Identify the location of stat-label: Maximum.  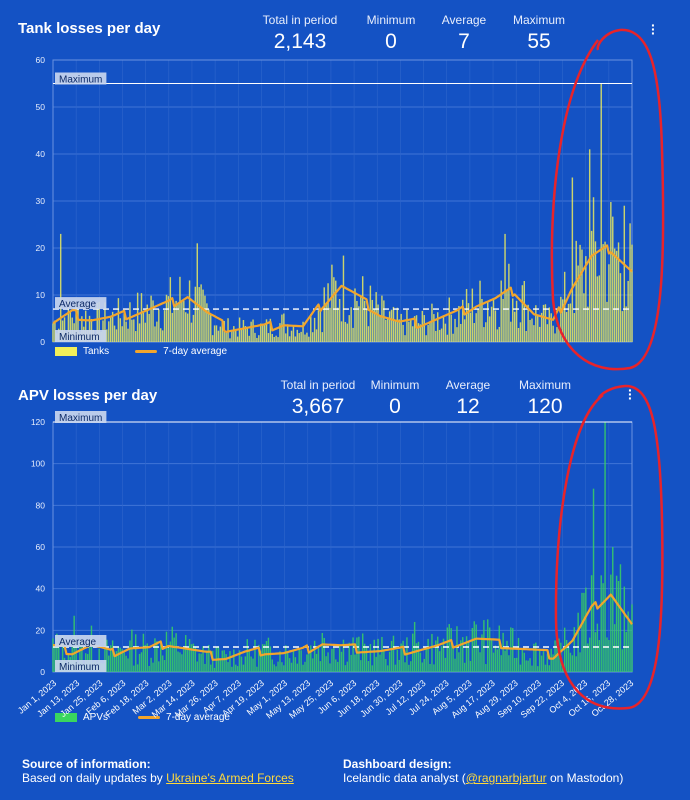
(538, 20).